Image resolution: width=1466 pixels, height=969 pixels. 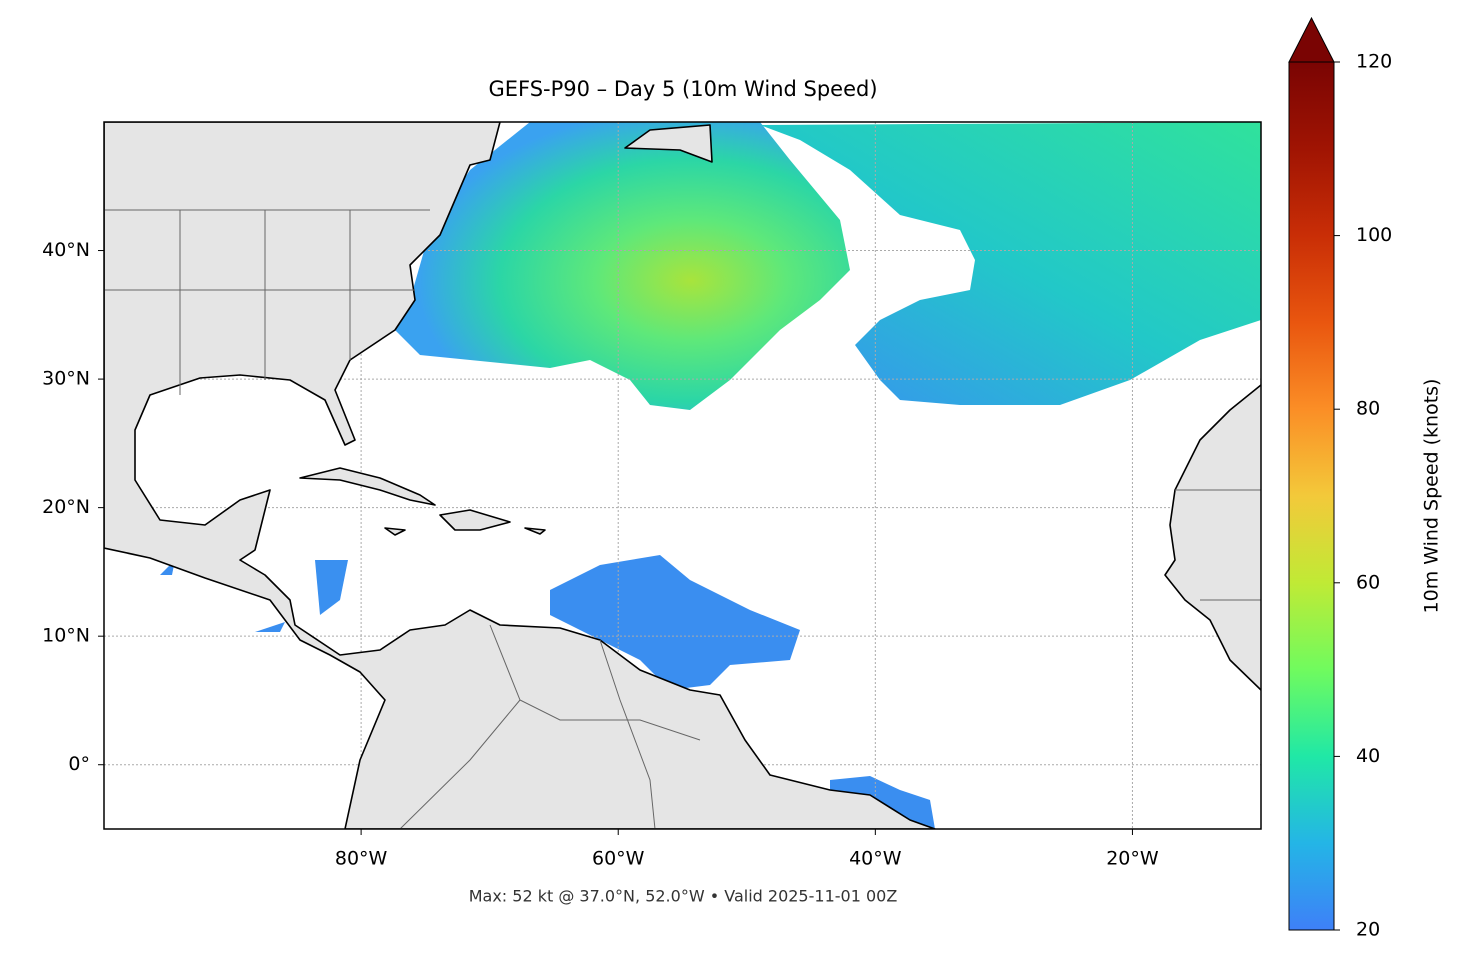 What do you see at coordinates (1374, 235) in the screenshot?
I see `colorbar-tick-label: 100` at bounding box center [1374, 235].